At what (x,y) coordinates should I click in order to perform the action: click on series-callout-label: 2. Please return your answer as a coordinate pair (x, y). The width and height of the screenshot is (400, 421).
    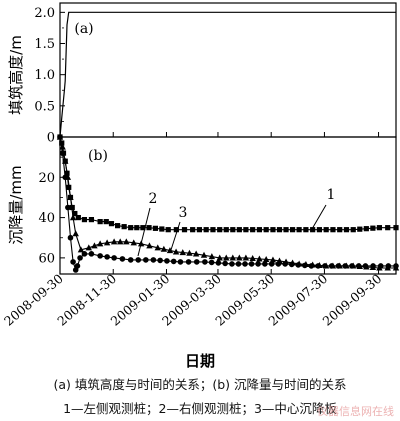
    Looking at the image, I should click on (153, 199).